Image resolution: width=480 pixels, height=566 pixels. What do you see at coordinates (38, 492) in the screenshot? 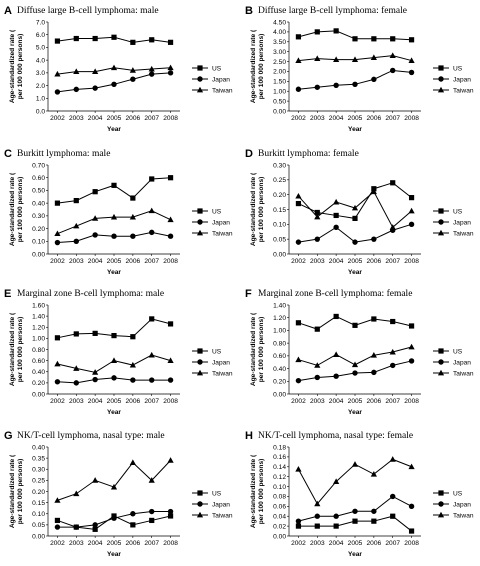
I see `panel-g-ytick-label: 0.20` at bounding box center [38, 492].